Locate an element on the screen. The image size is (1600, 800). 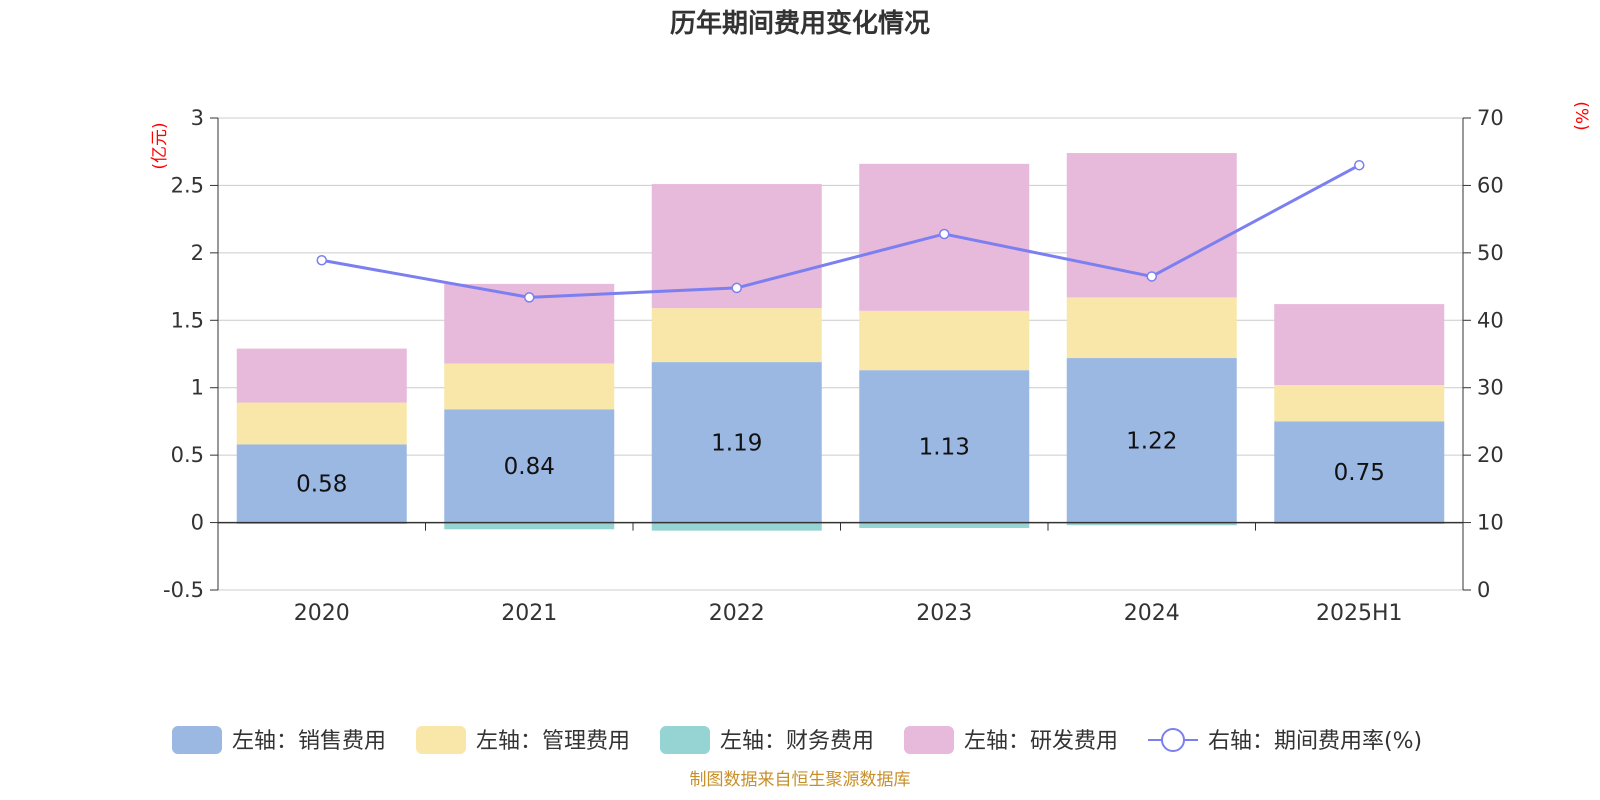
legend-label: 左轴：销售费用 is located at coordinates (309, 741).